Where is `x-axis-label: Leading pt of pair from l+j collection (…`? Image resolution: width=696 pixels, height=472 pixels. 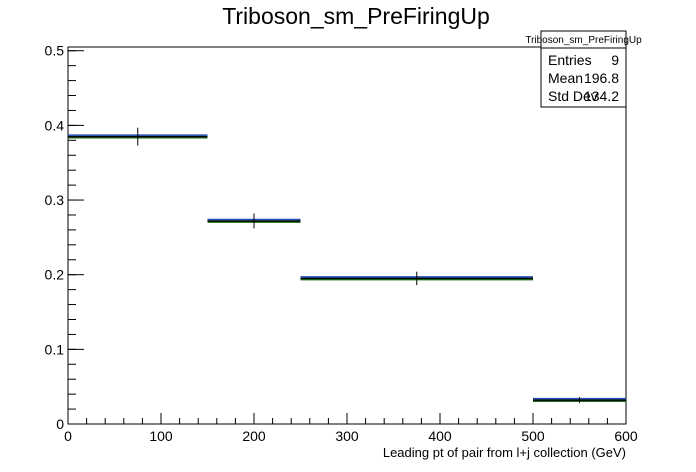 x-axis-label: Leading pt of pair from l+j collection (… is located at coordinates (504, 452).